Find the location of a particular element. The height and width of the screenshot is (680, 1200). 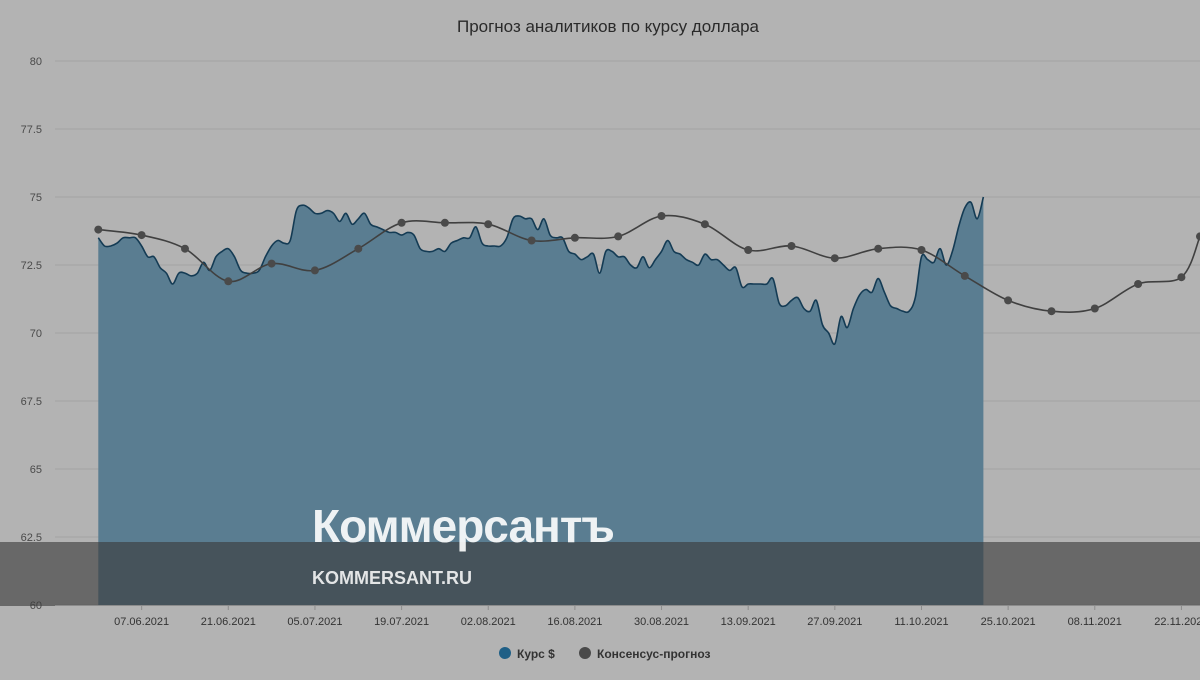

y-tick-label: 80 is located at coordinates (36, 62).